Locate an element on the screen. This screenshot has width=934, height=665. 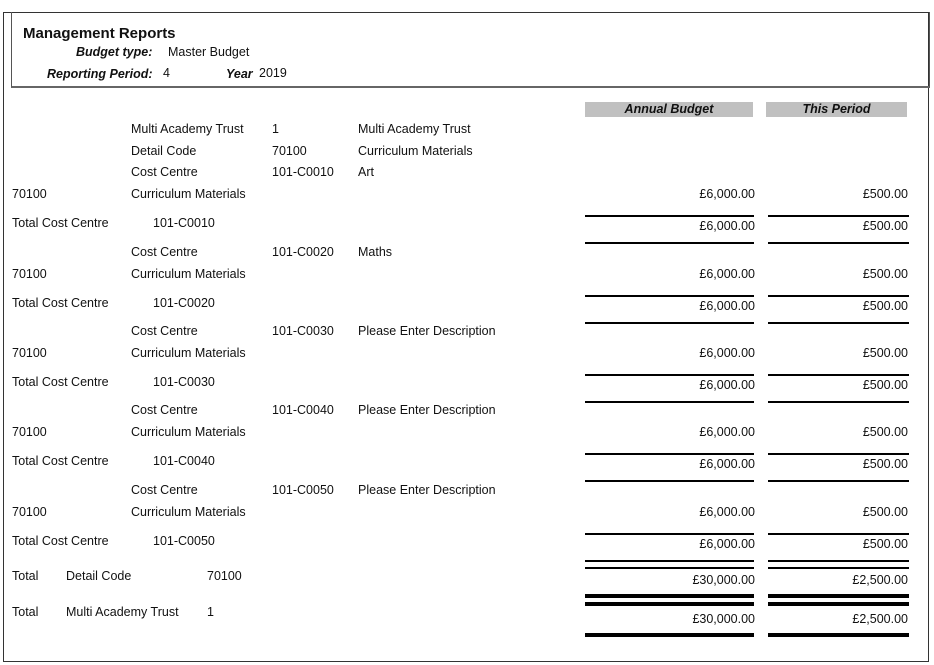
cost-centre-description: Maths is located at coordinates (375, 252).